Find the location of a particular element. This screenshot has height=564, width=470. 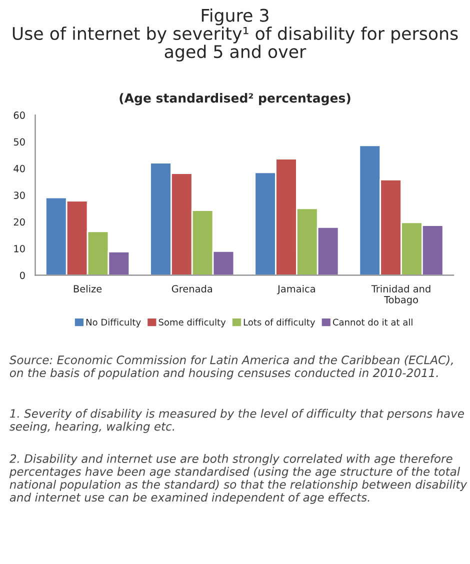

y-tick-label: 60 is located at coordinates (19, 115).